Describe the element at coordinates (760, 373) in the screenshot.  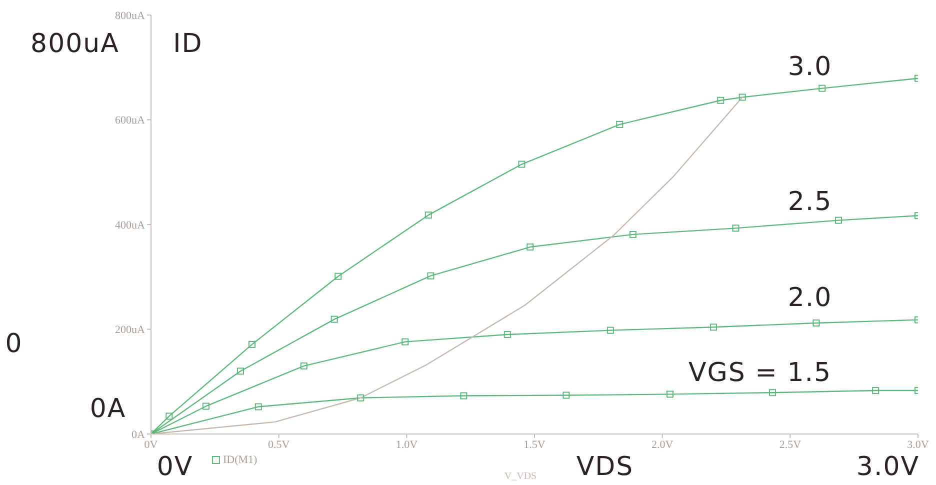
I see `annotation: VGS = 1.5` at that location.